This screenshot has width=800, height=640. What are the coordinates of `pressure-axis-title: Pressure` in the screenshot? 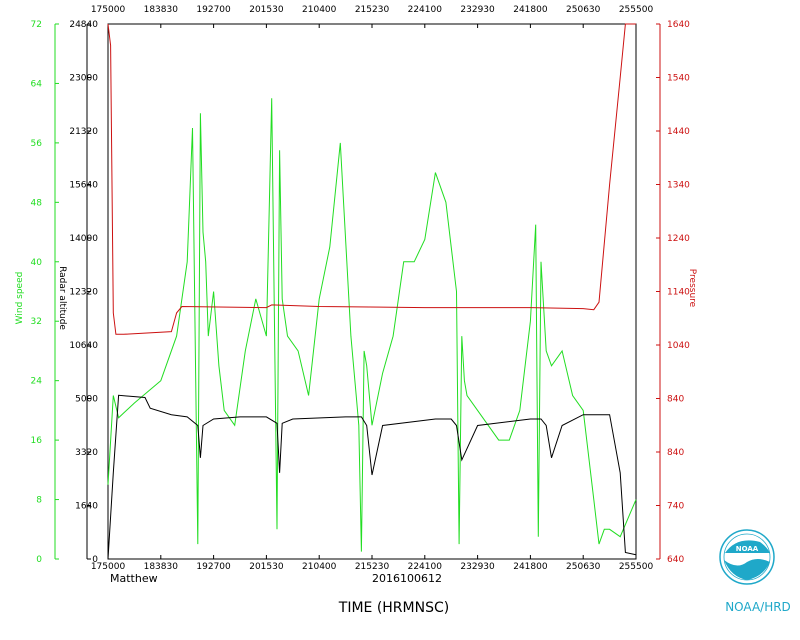 It's located at (692, 288).